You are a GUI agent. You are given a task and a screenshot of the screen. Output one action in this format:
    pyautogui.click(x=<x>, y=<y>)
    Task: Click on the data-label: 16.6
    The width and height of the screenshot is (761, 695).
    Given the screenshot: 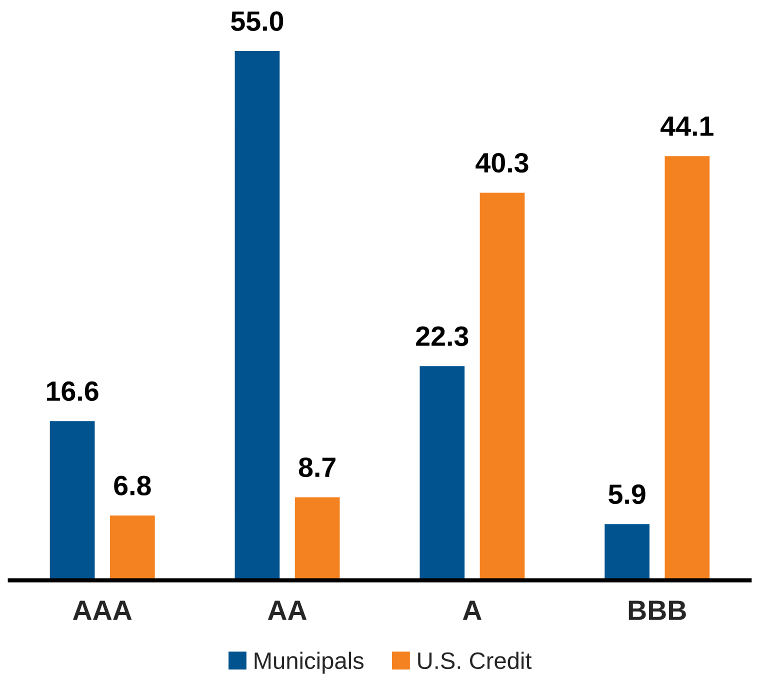 What is the action you would take?
    pyautogui.click(x=72, y=391)
    